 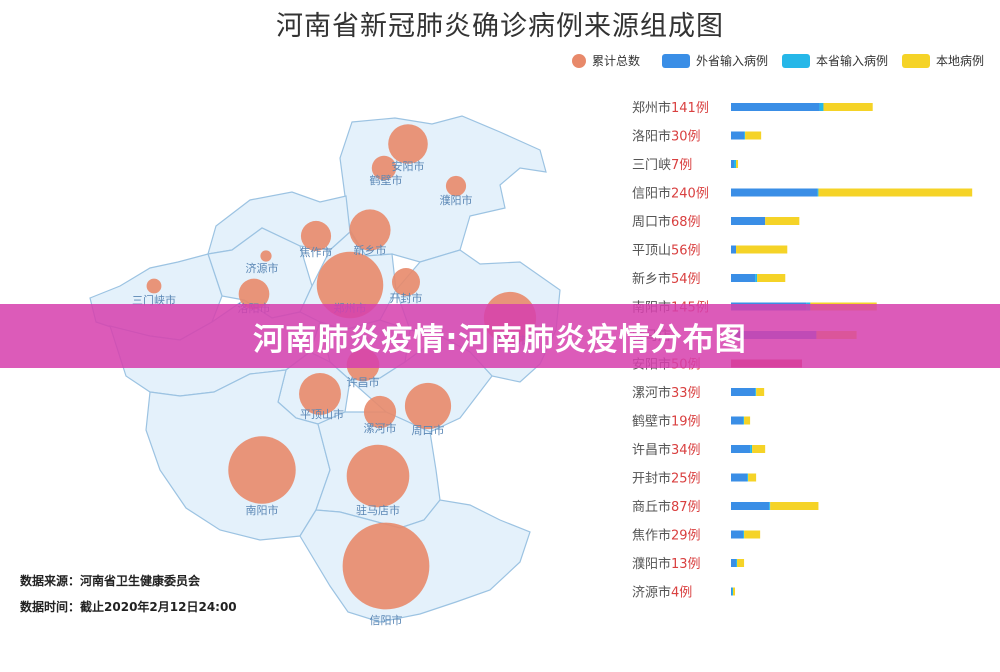 What do you see at coordinates (666, 479) in the screenshot?
I see `bar-category-label: 开封市25例` at bounding box center [666, 479].